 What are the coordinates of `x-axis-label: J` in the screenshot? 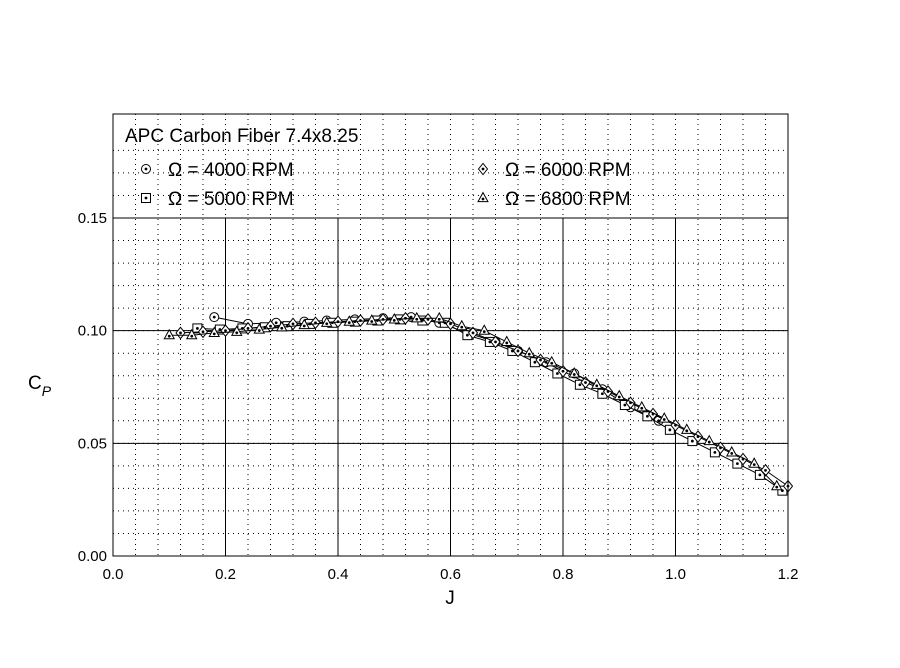 It's located at (450, 598).